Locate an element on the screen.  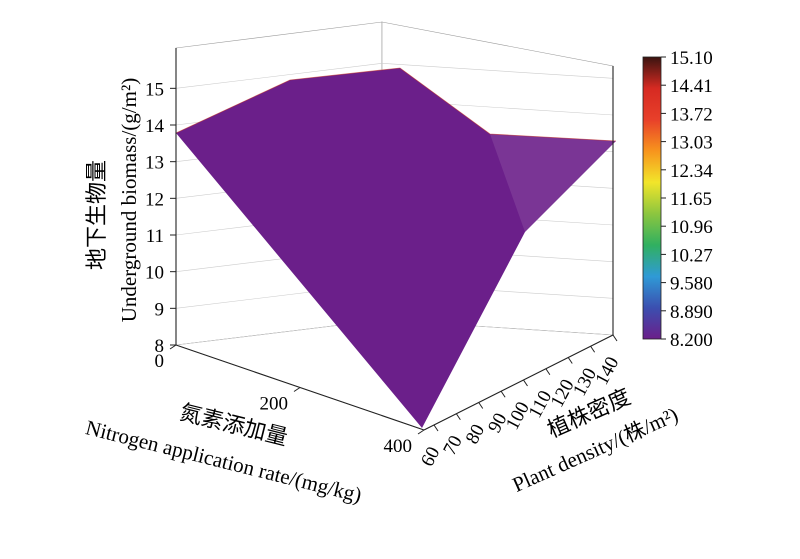
surface-fold-shade is located at coordinates (553, 183).